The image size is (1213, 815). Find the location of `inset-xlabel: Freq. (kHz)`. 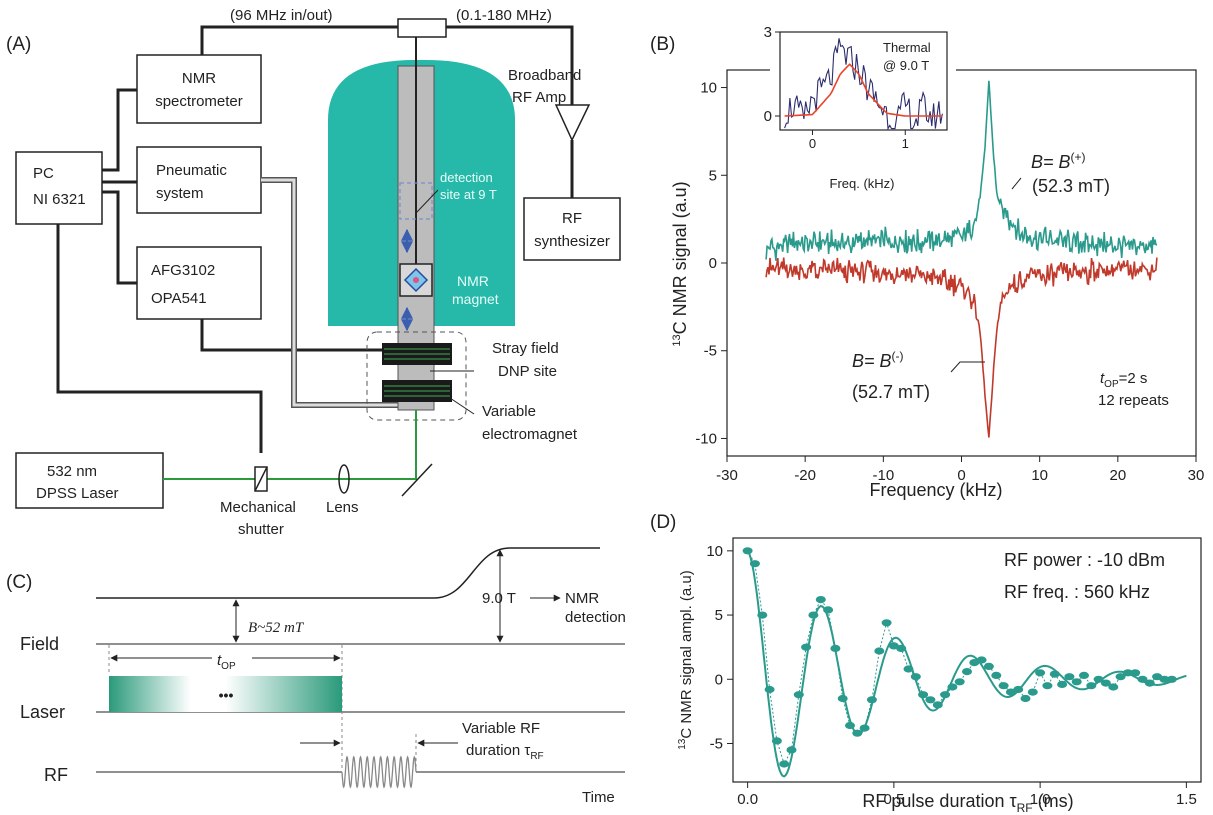

inset-xlabel: Freq. (kHz) is located at coordinates (862, 183).